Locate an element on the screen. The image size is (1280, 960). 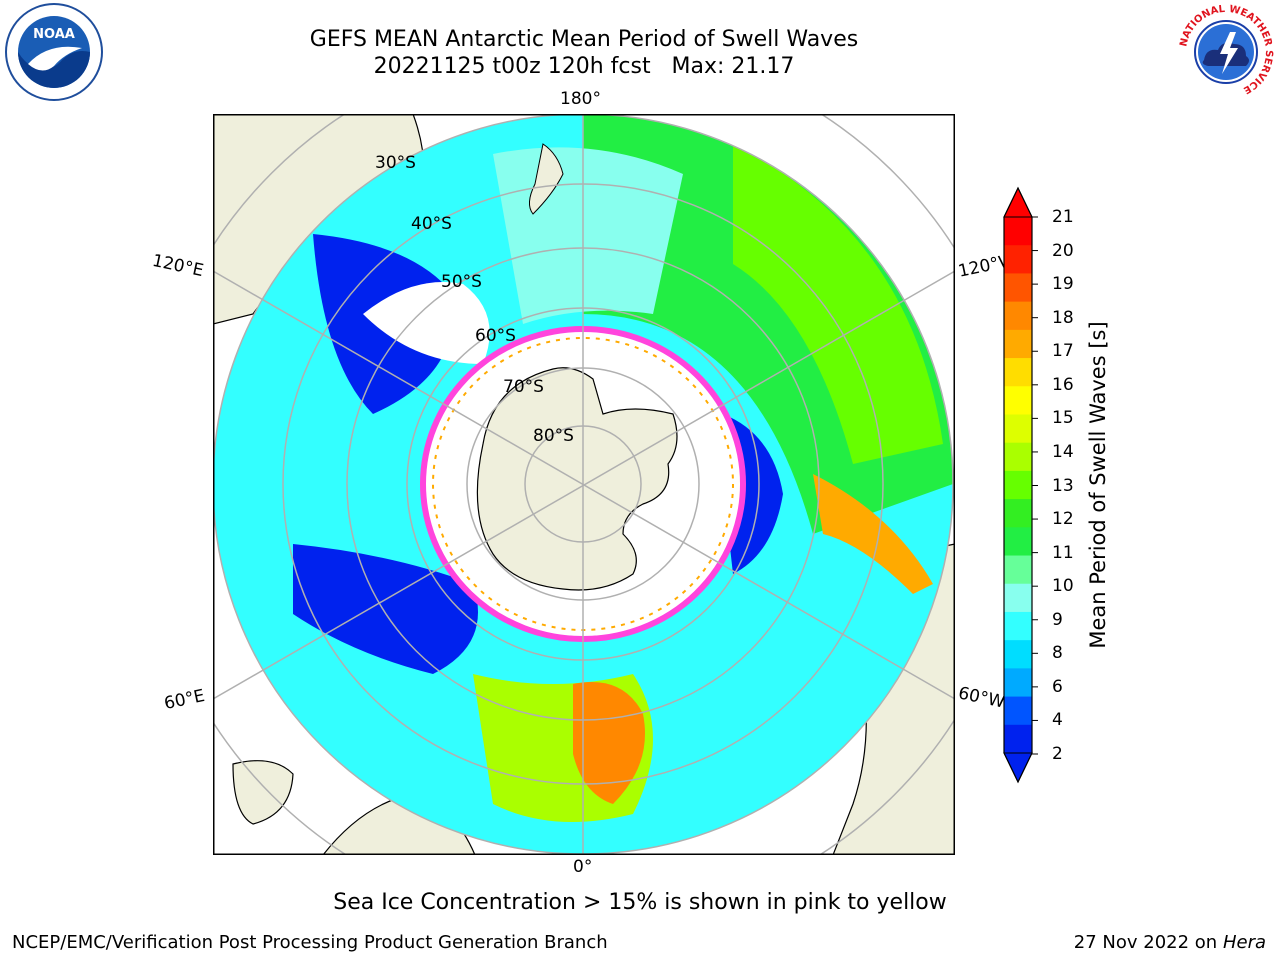
colorbar is located at coordinates (1020, 485).